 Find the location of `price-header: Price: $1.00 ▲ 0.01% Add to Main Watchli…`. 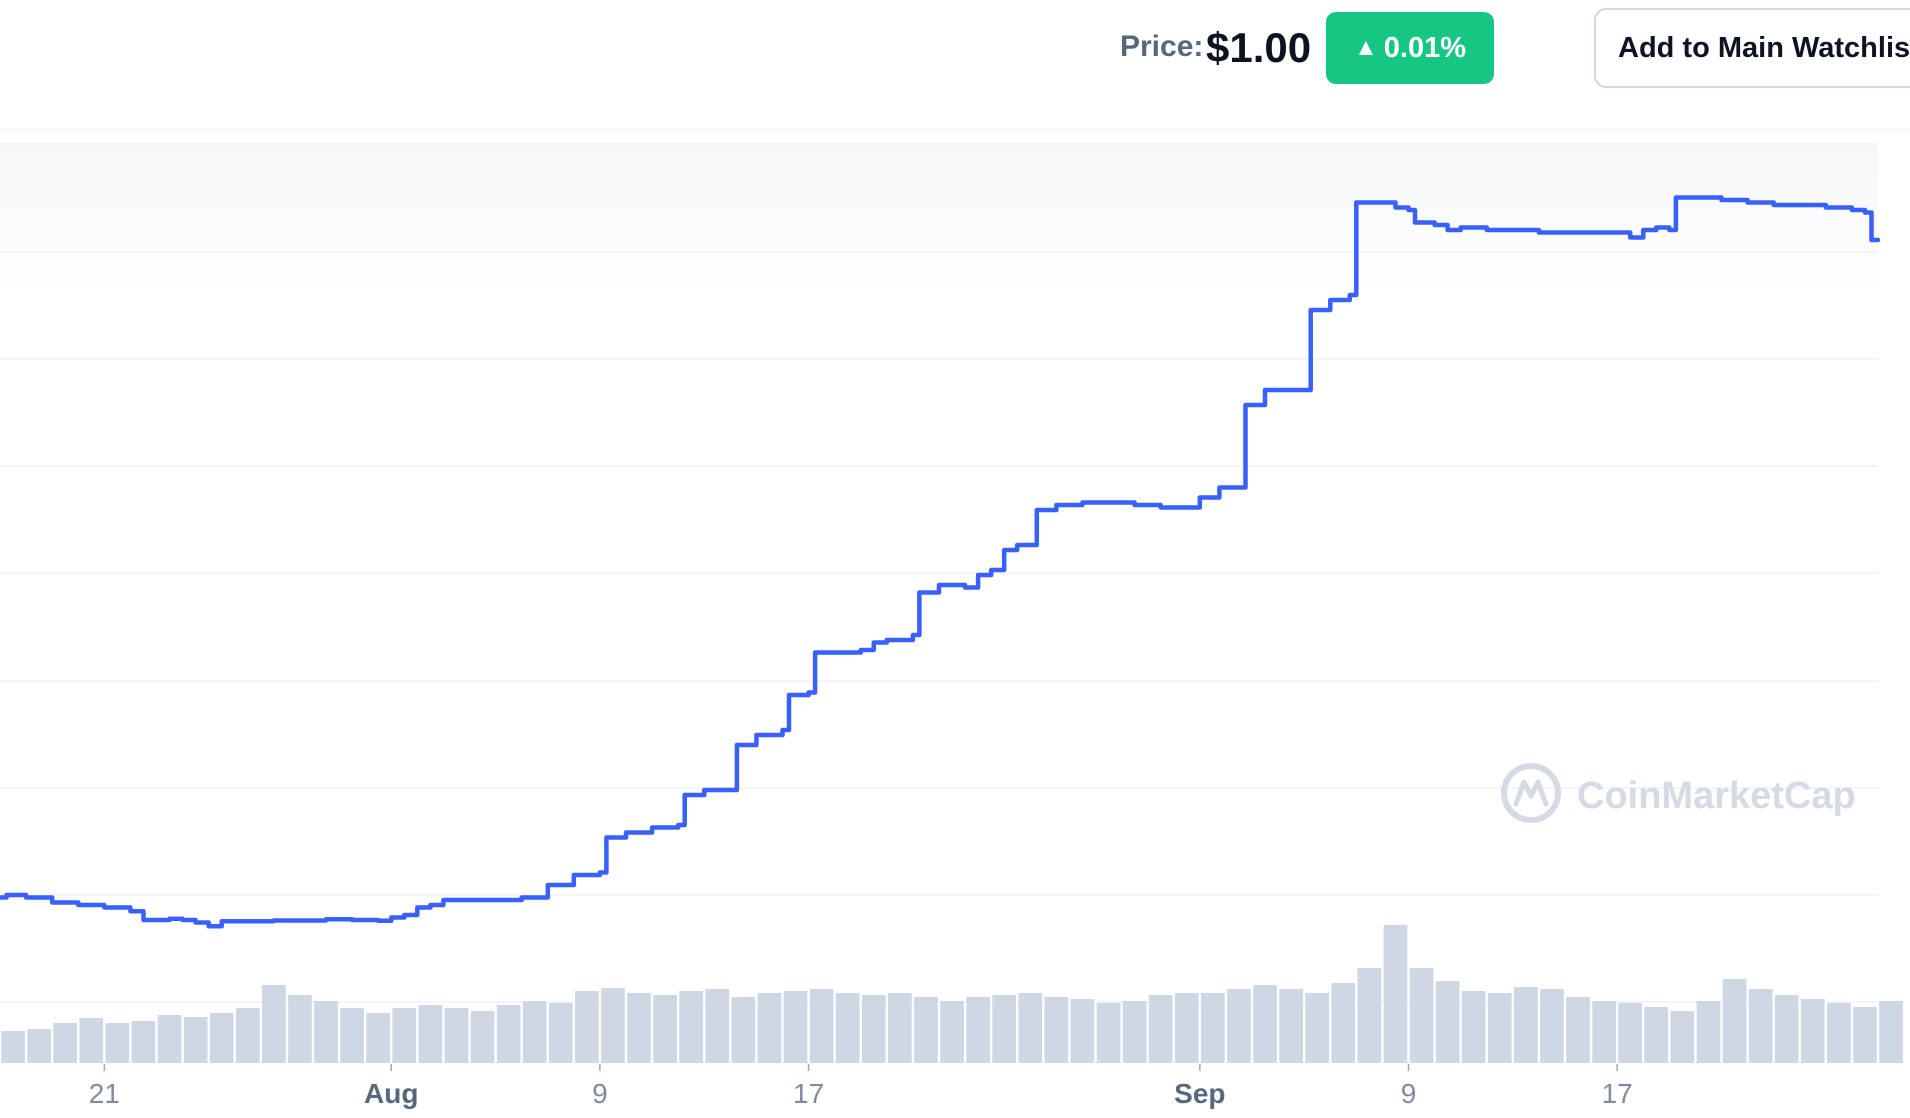

price-header: Price: $1.00 ▲ 0.01% Add to Main Watchli… is located at coordinates (955, 64).